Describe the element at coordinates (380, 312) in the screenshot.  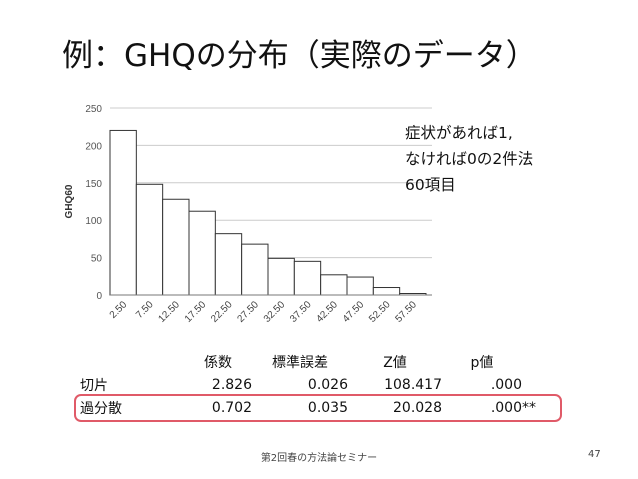
I see `x-tick-label: 52.50` at that location.